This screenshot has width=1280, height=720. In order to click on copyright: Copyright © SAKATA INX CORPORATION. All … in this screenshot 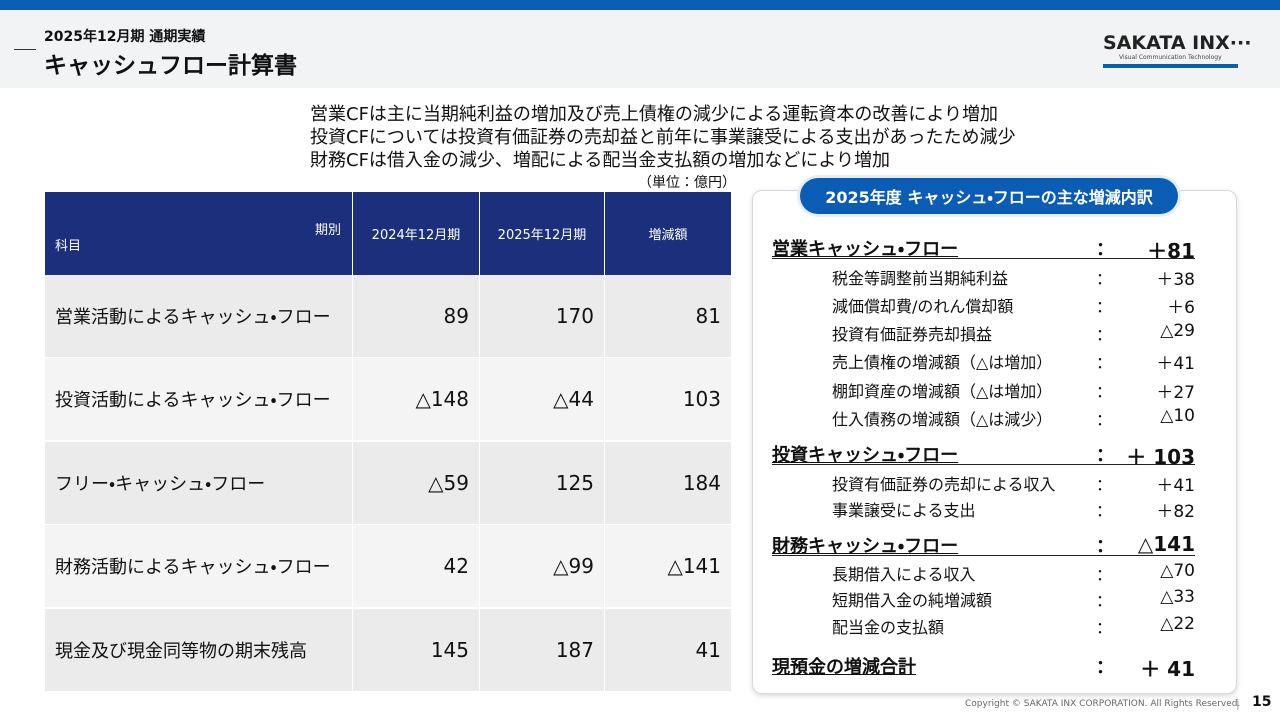, I will do `click(1103, 704)`.